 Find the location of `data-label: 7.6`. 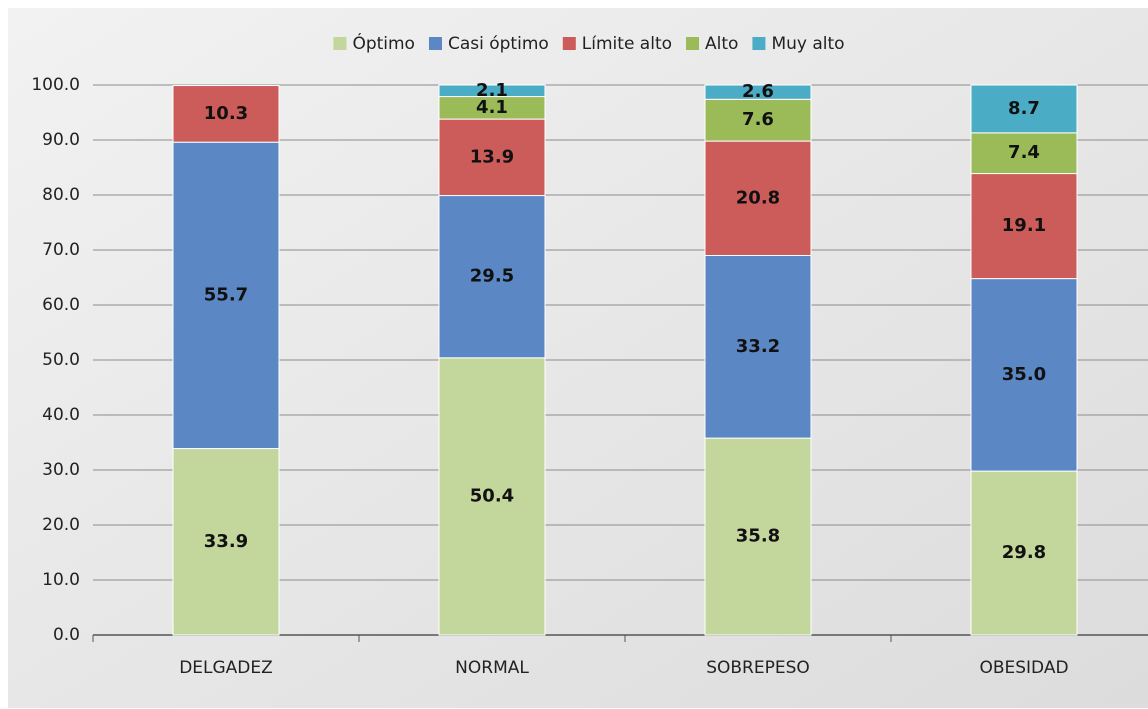

data-label: 7.6 is located at coordinates (758, 119).